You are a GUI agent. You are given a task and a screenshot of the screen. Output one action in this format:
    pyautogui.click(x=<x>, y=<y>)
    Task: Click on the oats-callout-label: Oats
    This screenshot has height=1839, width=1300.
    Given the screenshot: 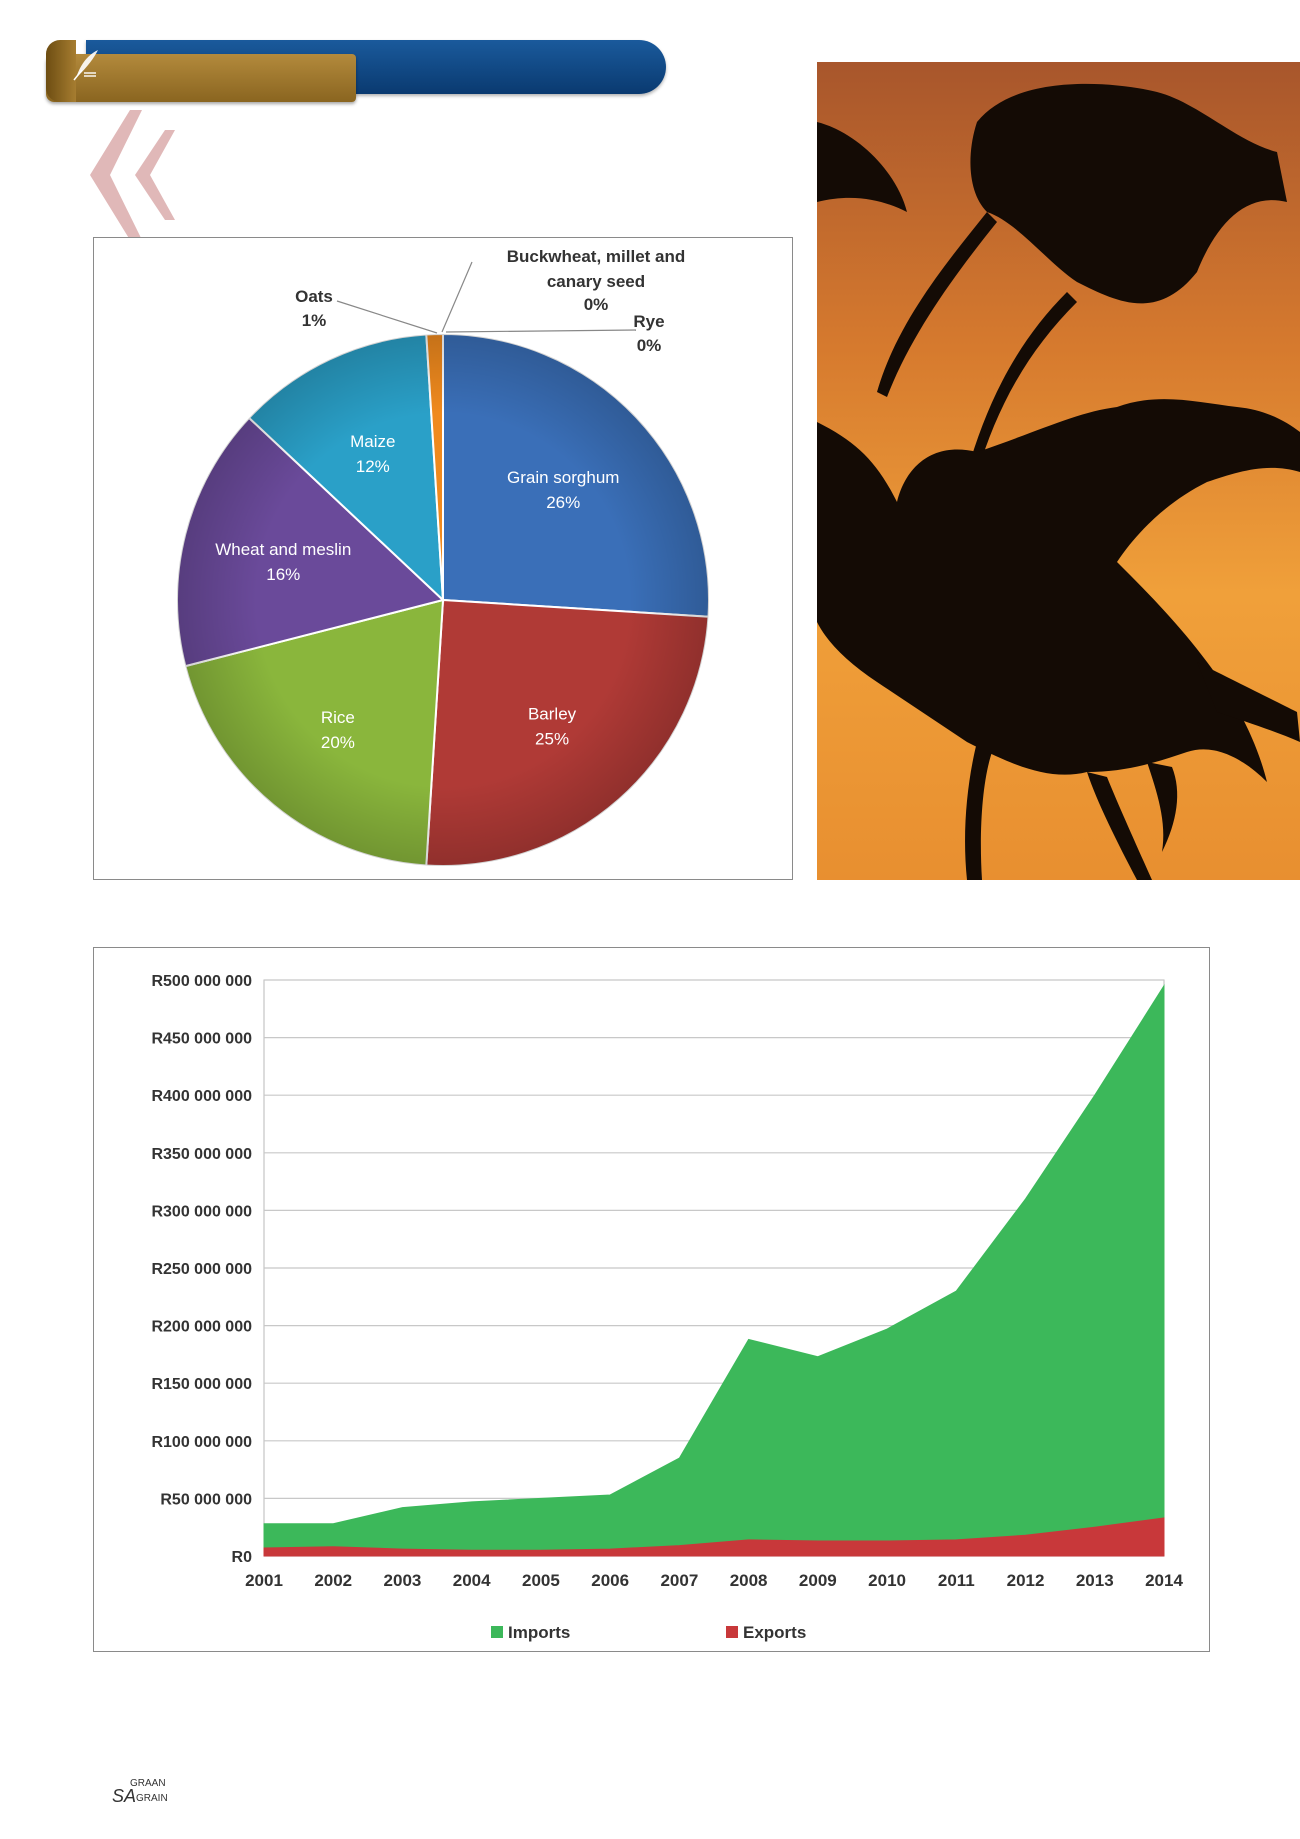 What is the action you would take?
    pyautogui.click(x=314, y=296)
    